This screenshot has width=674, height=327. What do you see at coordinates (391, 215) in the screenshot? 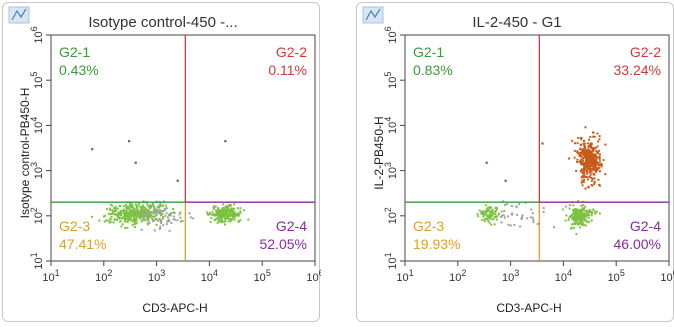
I see `y-tick-label: 102` at bounding box center [391, 215].